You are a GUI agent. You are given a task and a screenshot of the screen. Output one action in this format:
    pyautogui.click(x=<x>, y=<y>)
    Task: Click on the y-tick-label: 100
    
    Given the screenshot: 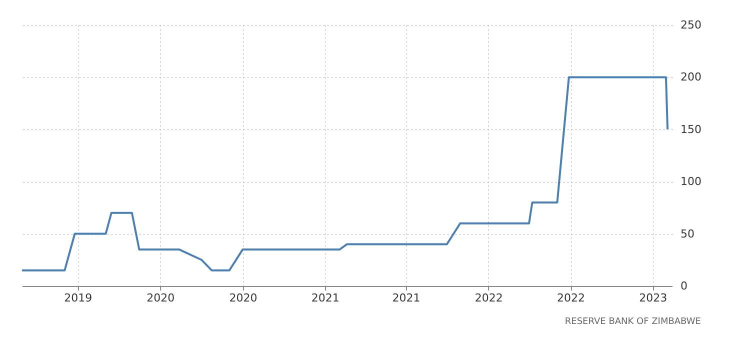 What is the action you would take?
    pyautogui.click(x=691, y=181)
    